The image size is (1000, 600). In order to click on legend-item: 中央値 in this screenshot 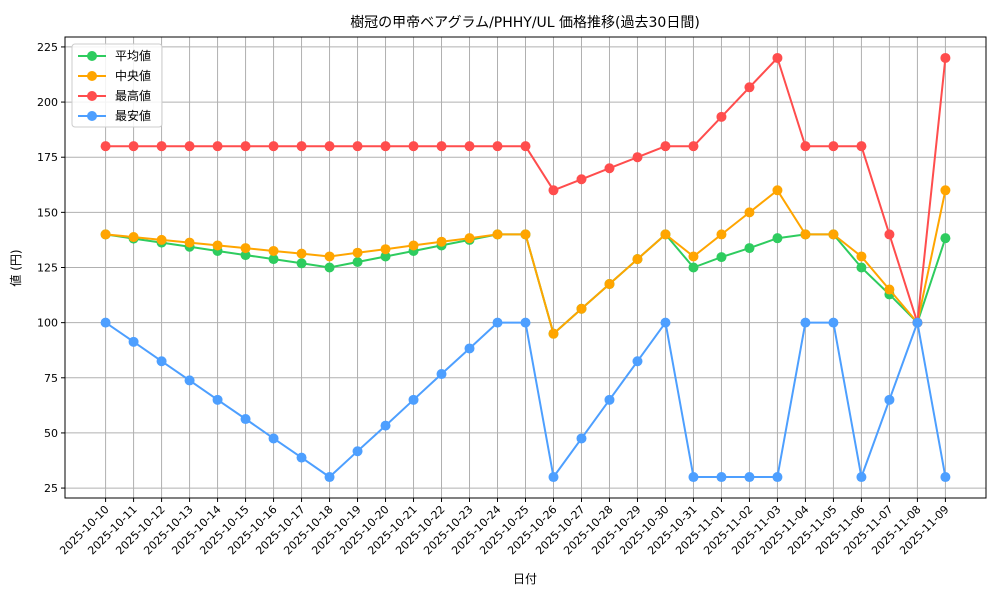, I will do `click(114, 75)`.